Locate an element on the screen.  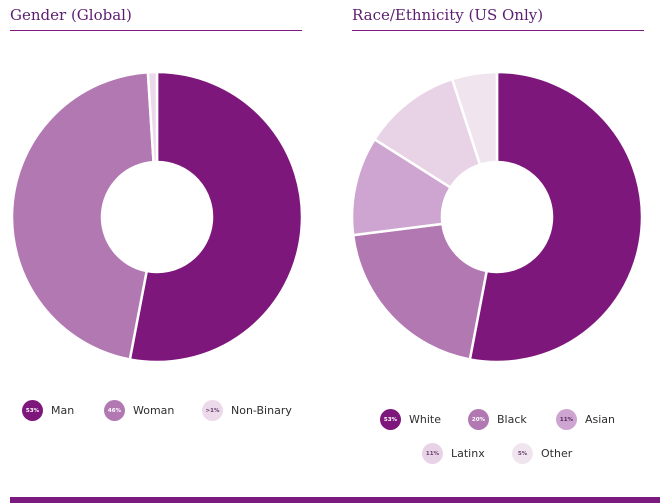
gender-legend-item-woman: 46% Woman is located at coordinates (139, 410).